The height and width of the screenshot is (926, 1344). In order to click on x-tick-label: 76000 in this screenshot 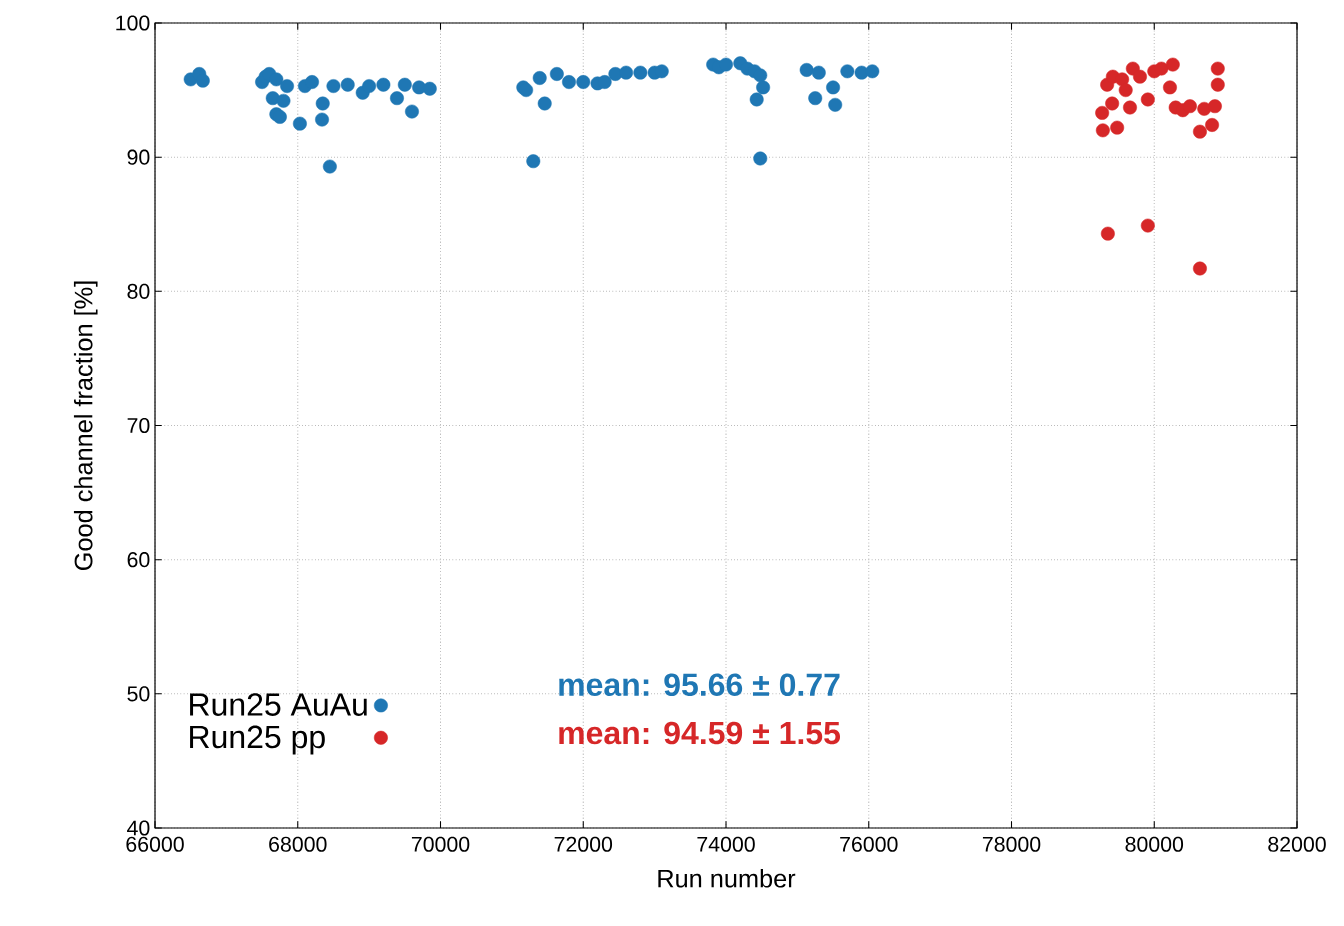, I will do `click(869, 844)`.